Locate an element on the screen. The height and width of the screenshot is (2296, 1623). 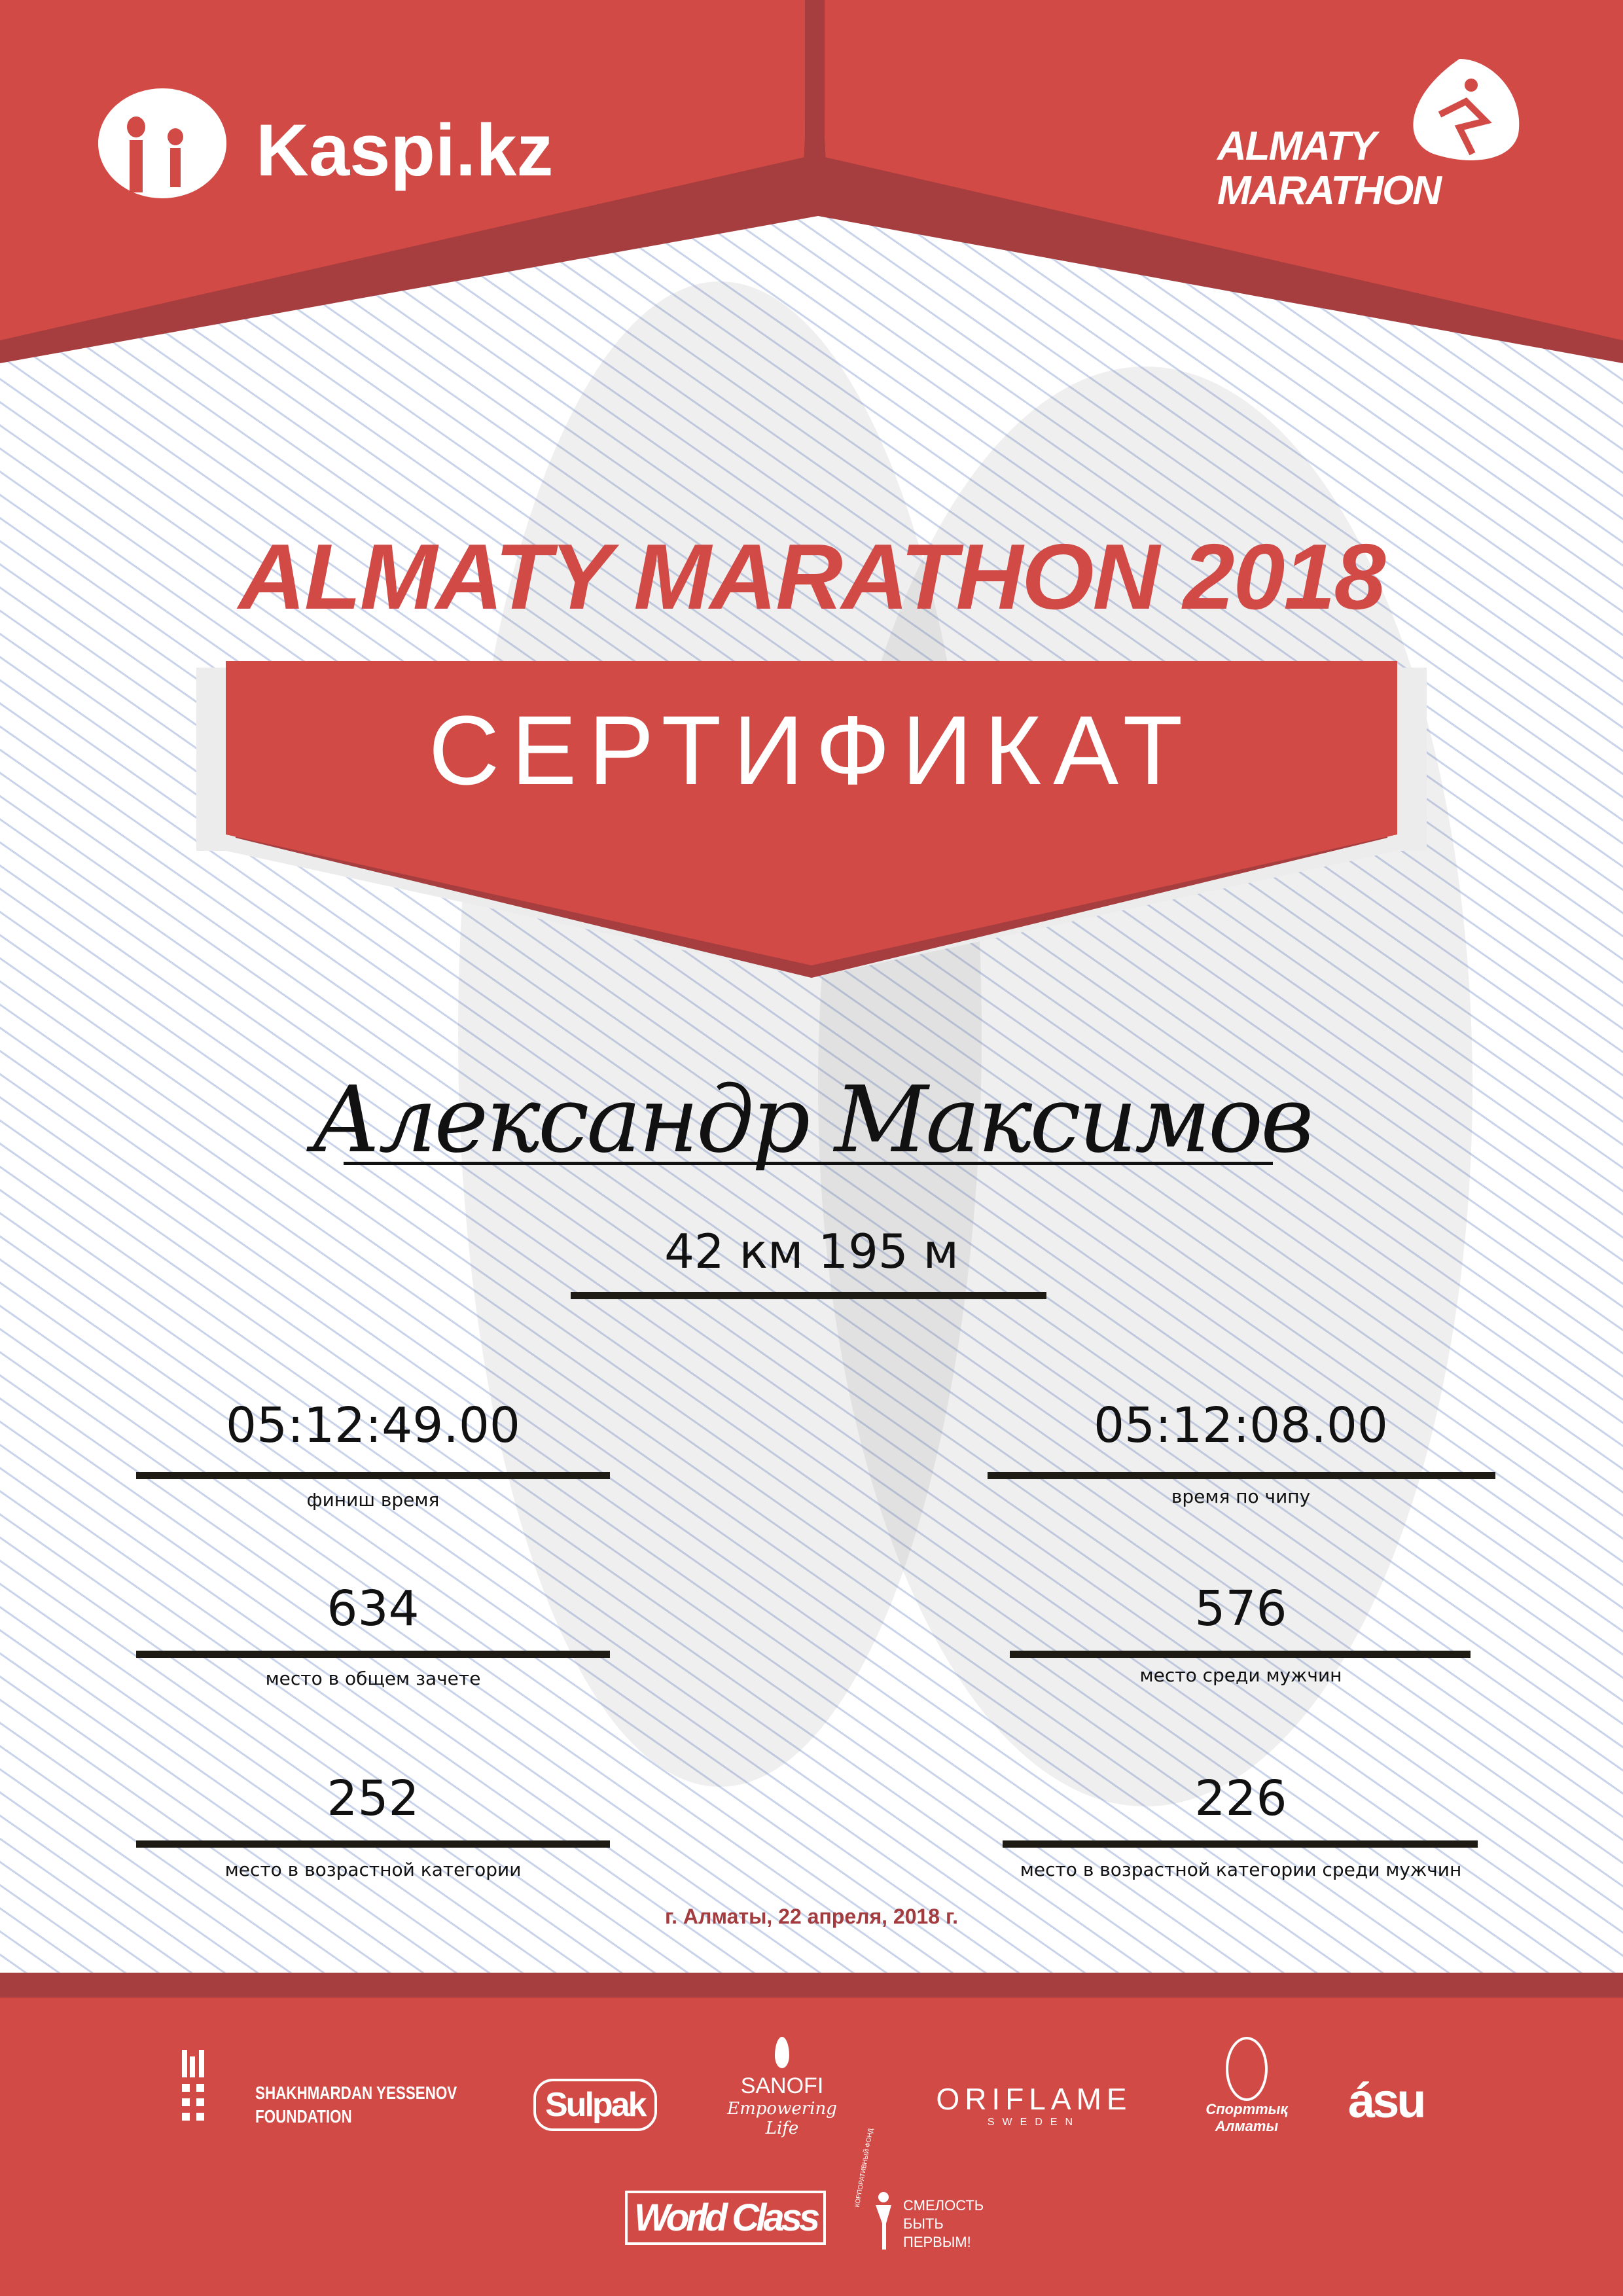
sponsor-sanofi: SANOFI Empowering Life is located at coordinates (782, 2087).